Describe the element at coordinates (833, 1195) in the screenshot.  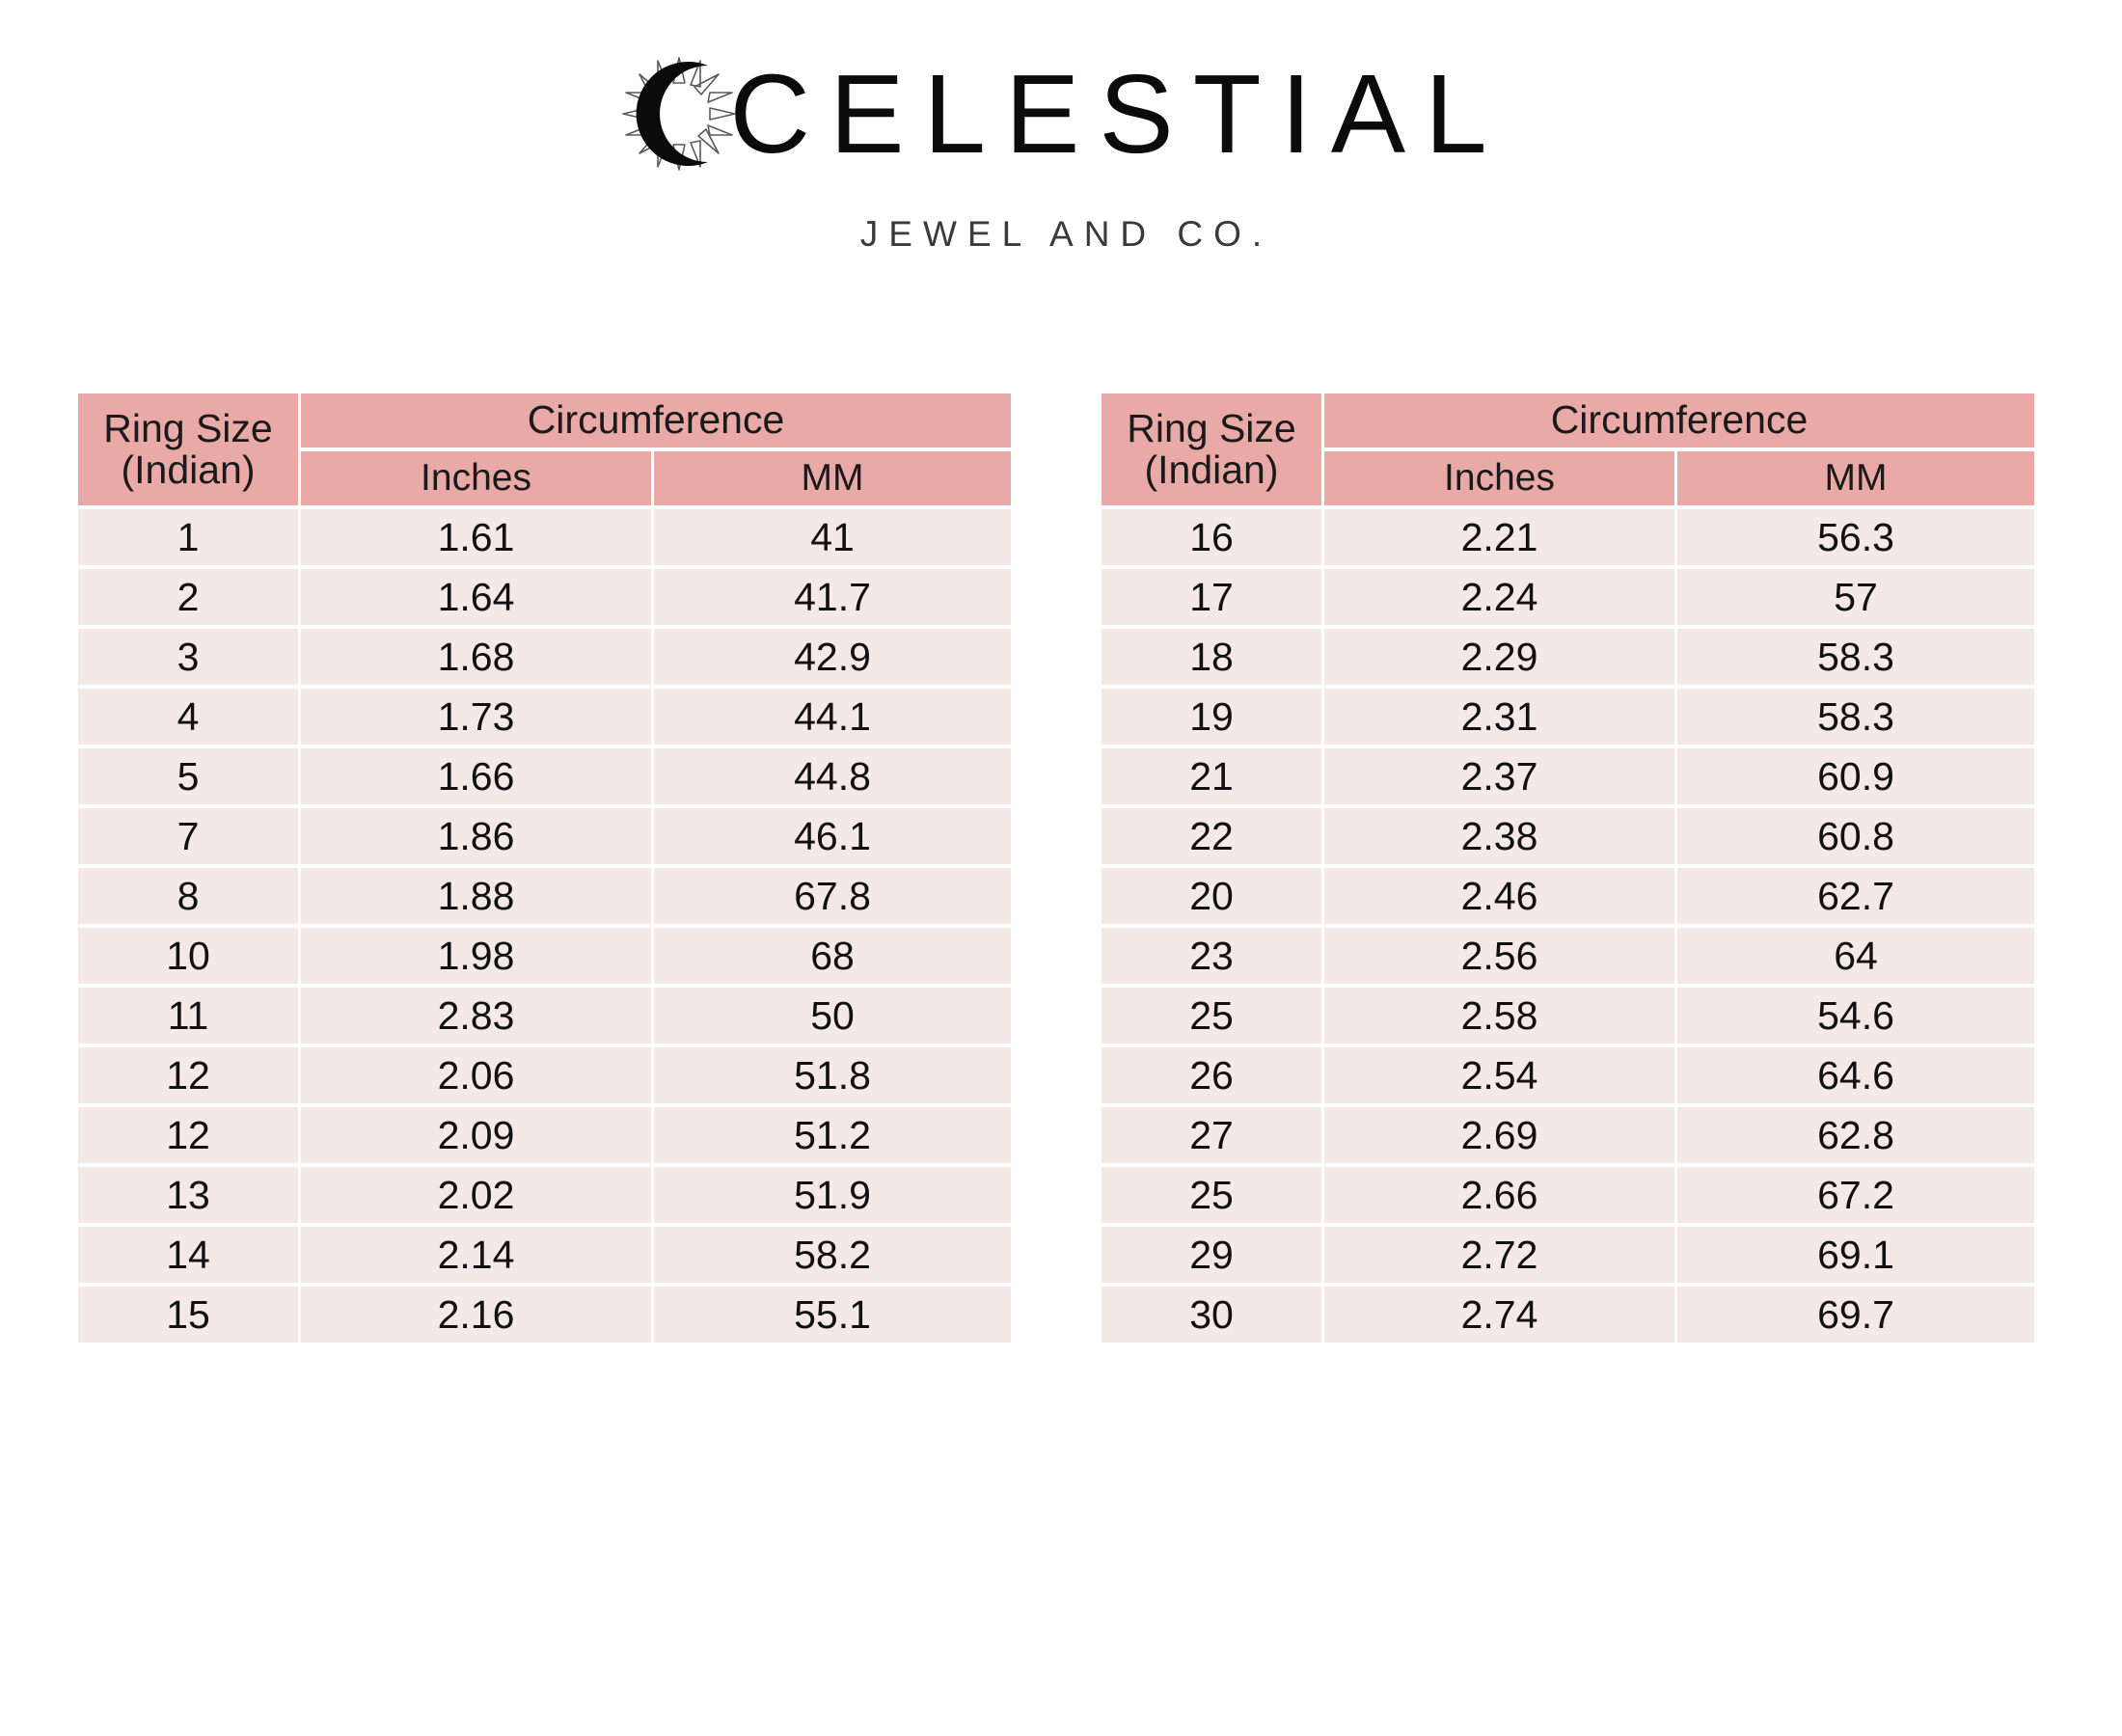
I see `mm-cell: 51.9` at that location.